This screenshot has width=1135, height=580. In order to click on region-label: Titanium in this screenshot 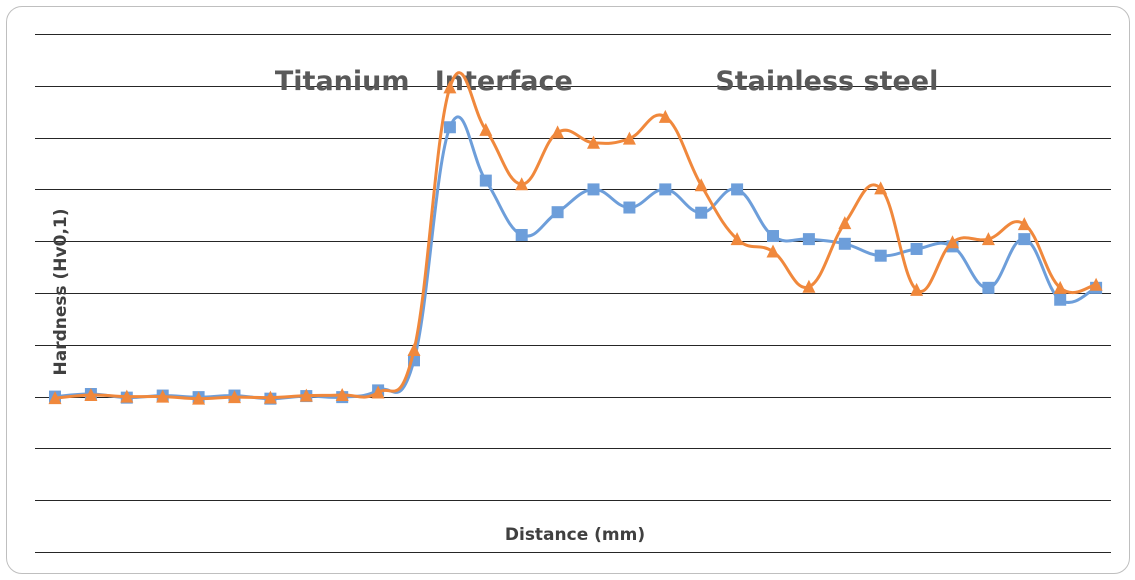, I will do `click(342, 81)`.